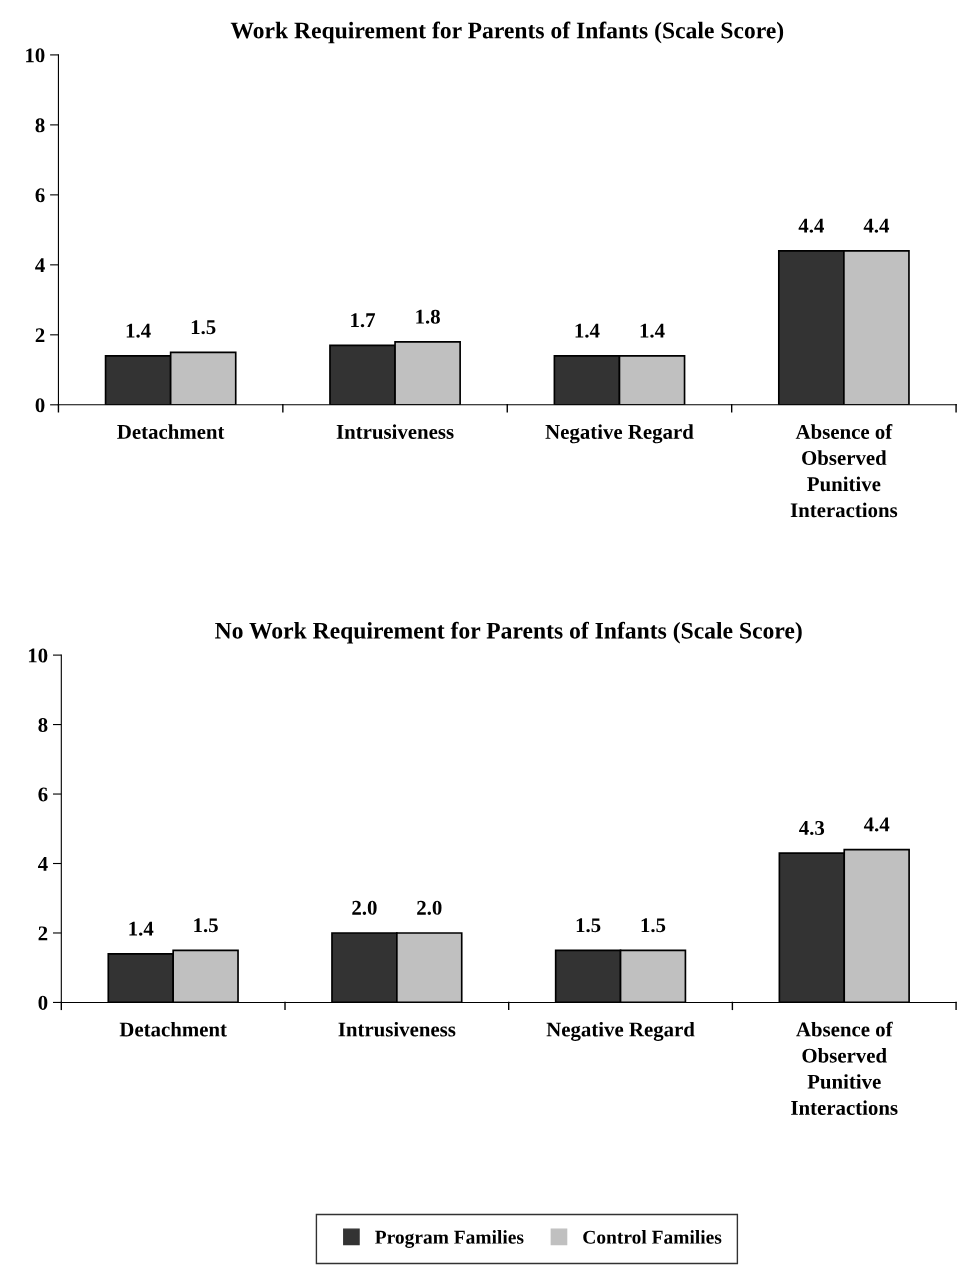 Image resolution: width=958 pixels, height=1277 pixels. What do you see at coordinates (363, 320) in the screenshot?
I see `data-label: 1.7` at bounding box center [363, 320].